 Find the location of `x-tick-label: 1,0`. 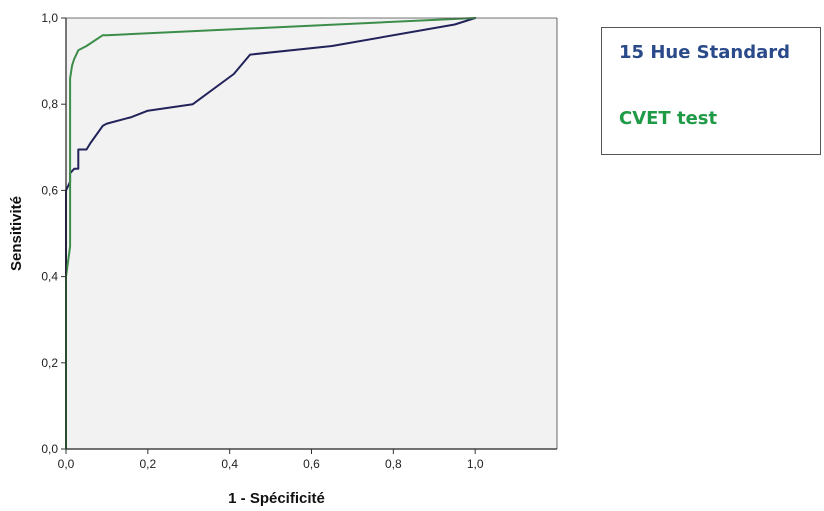

x-tick-label: 1,0 is located at coordinates (475, 464).